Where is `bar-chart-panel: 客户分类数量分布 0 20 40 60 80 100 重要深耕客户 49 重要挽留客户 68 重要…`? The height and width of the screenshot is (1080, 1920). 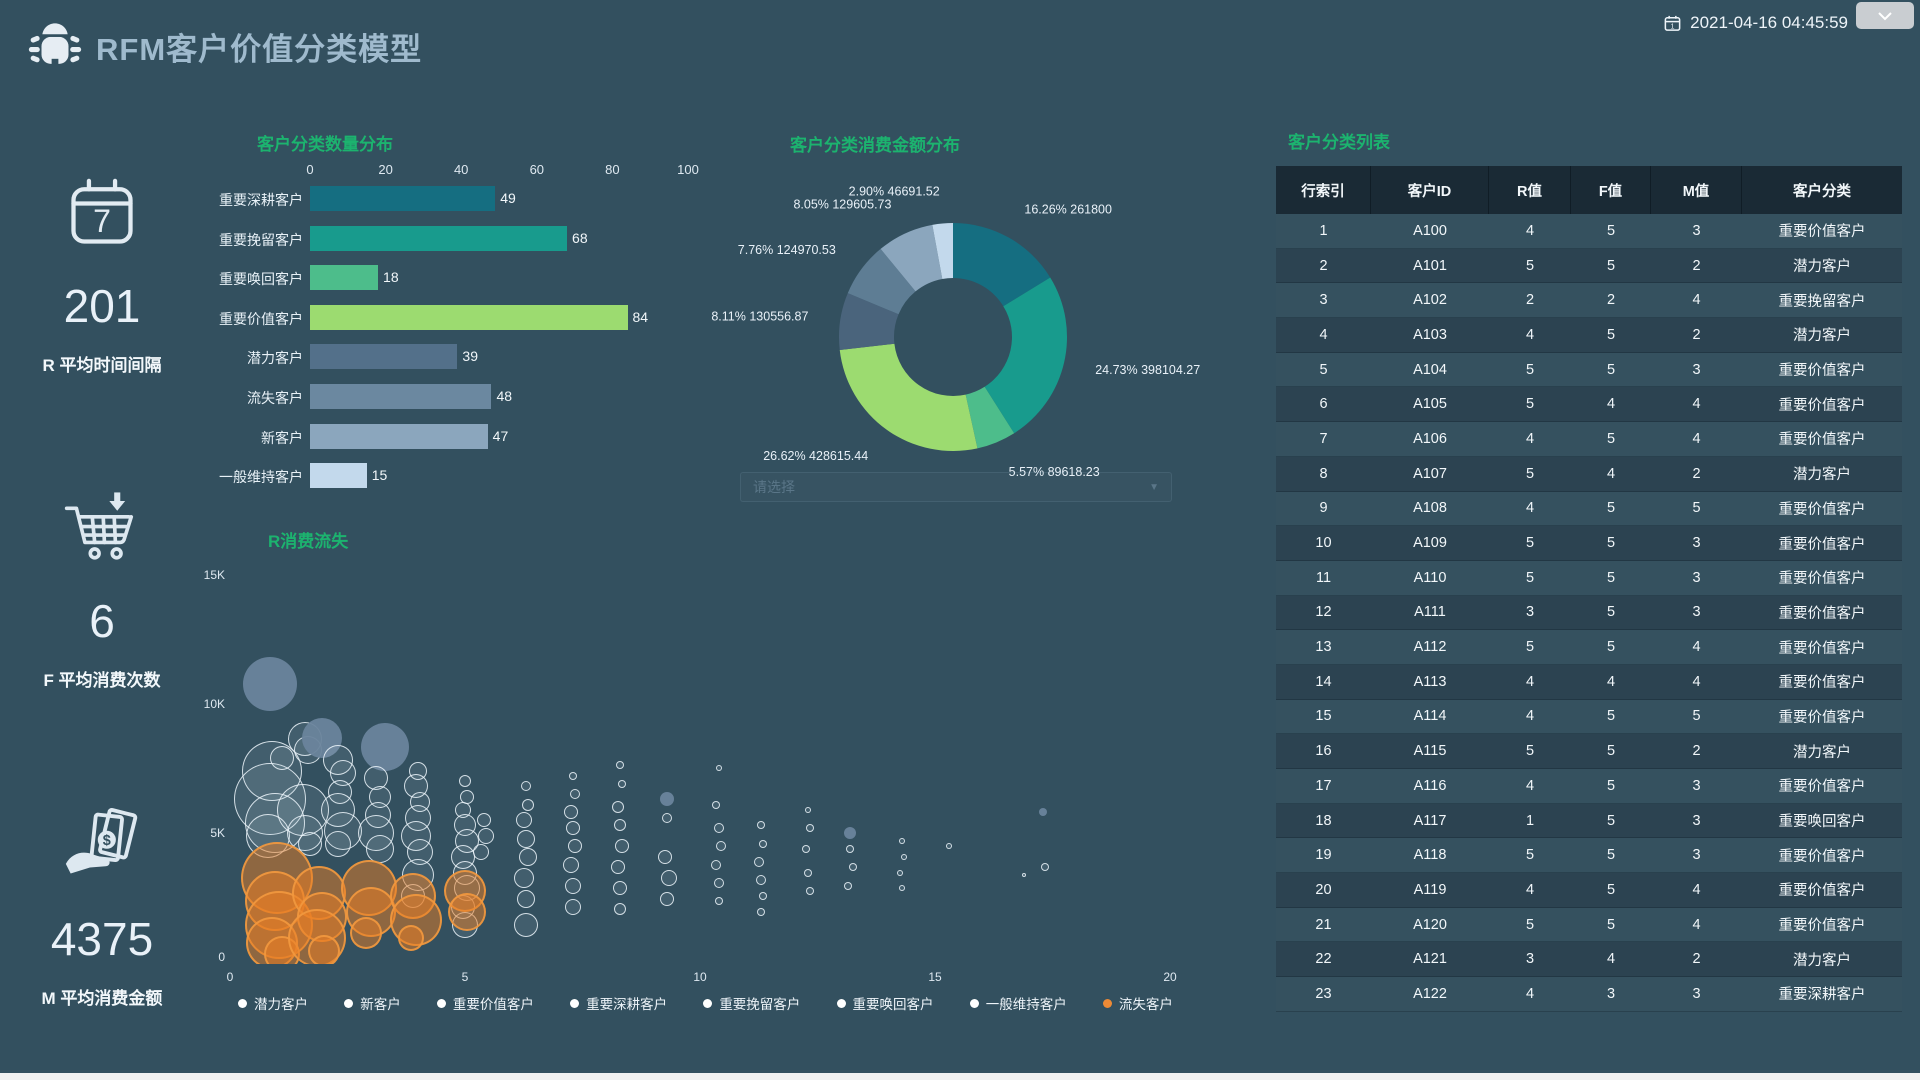
bar-chart-panel: 客户分类数量分布 0 20 40 60 80 100 重要深耕客户 49 重要挽留客户 68 重要… is located at coordinates (467, 322).